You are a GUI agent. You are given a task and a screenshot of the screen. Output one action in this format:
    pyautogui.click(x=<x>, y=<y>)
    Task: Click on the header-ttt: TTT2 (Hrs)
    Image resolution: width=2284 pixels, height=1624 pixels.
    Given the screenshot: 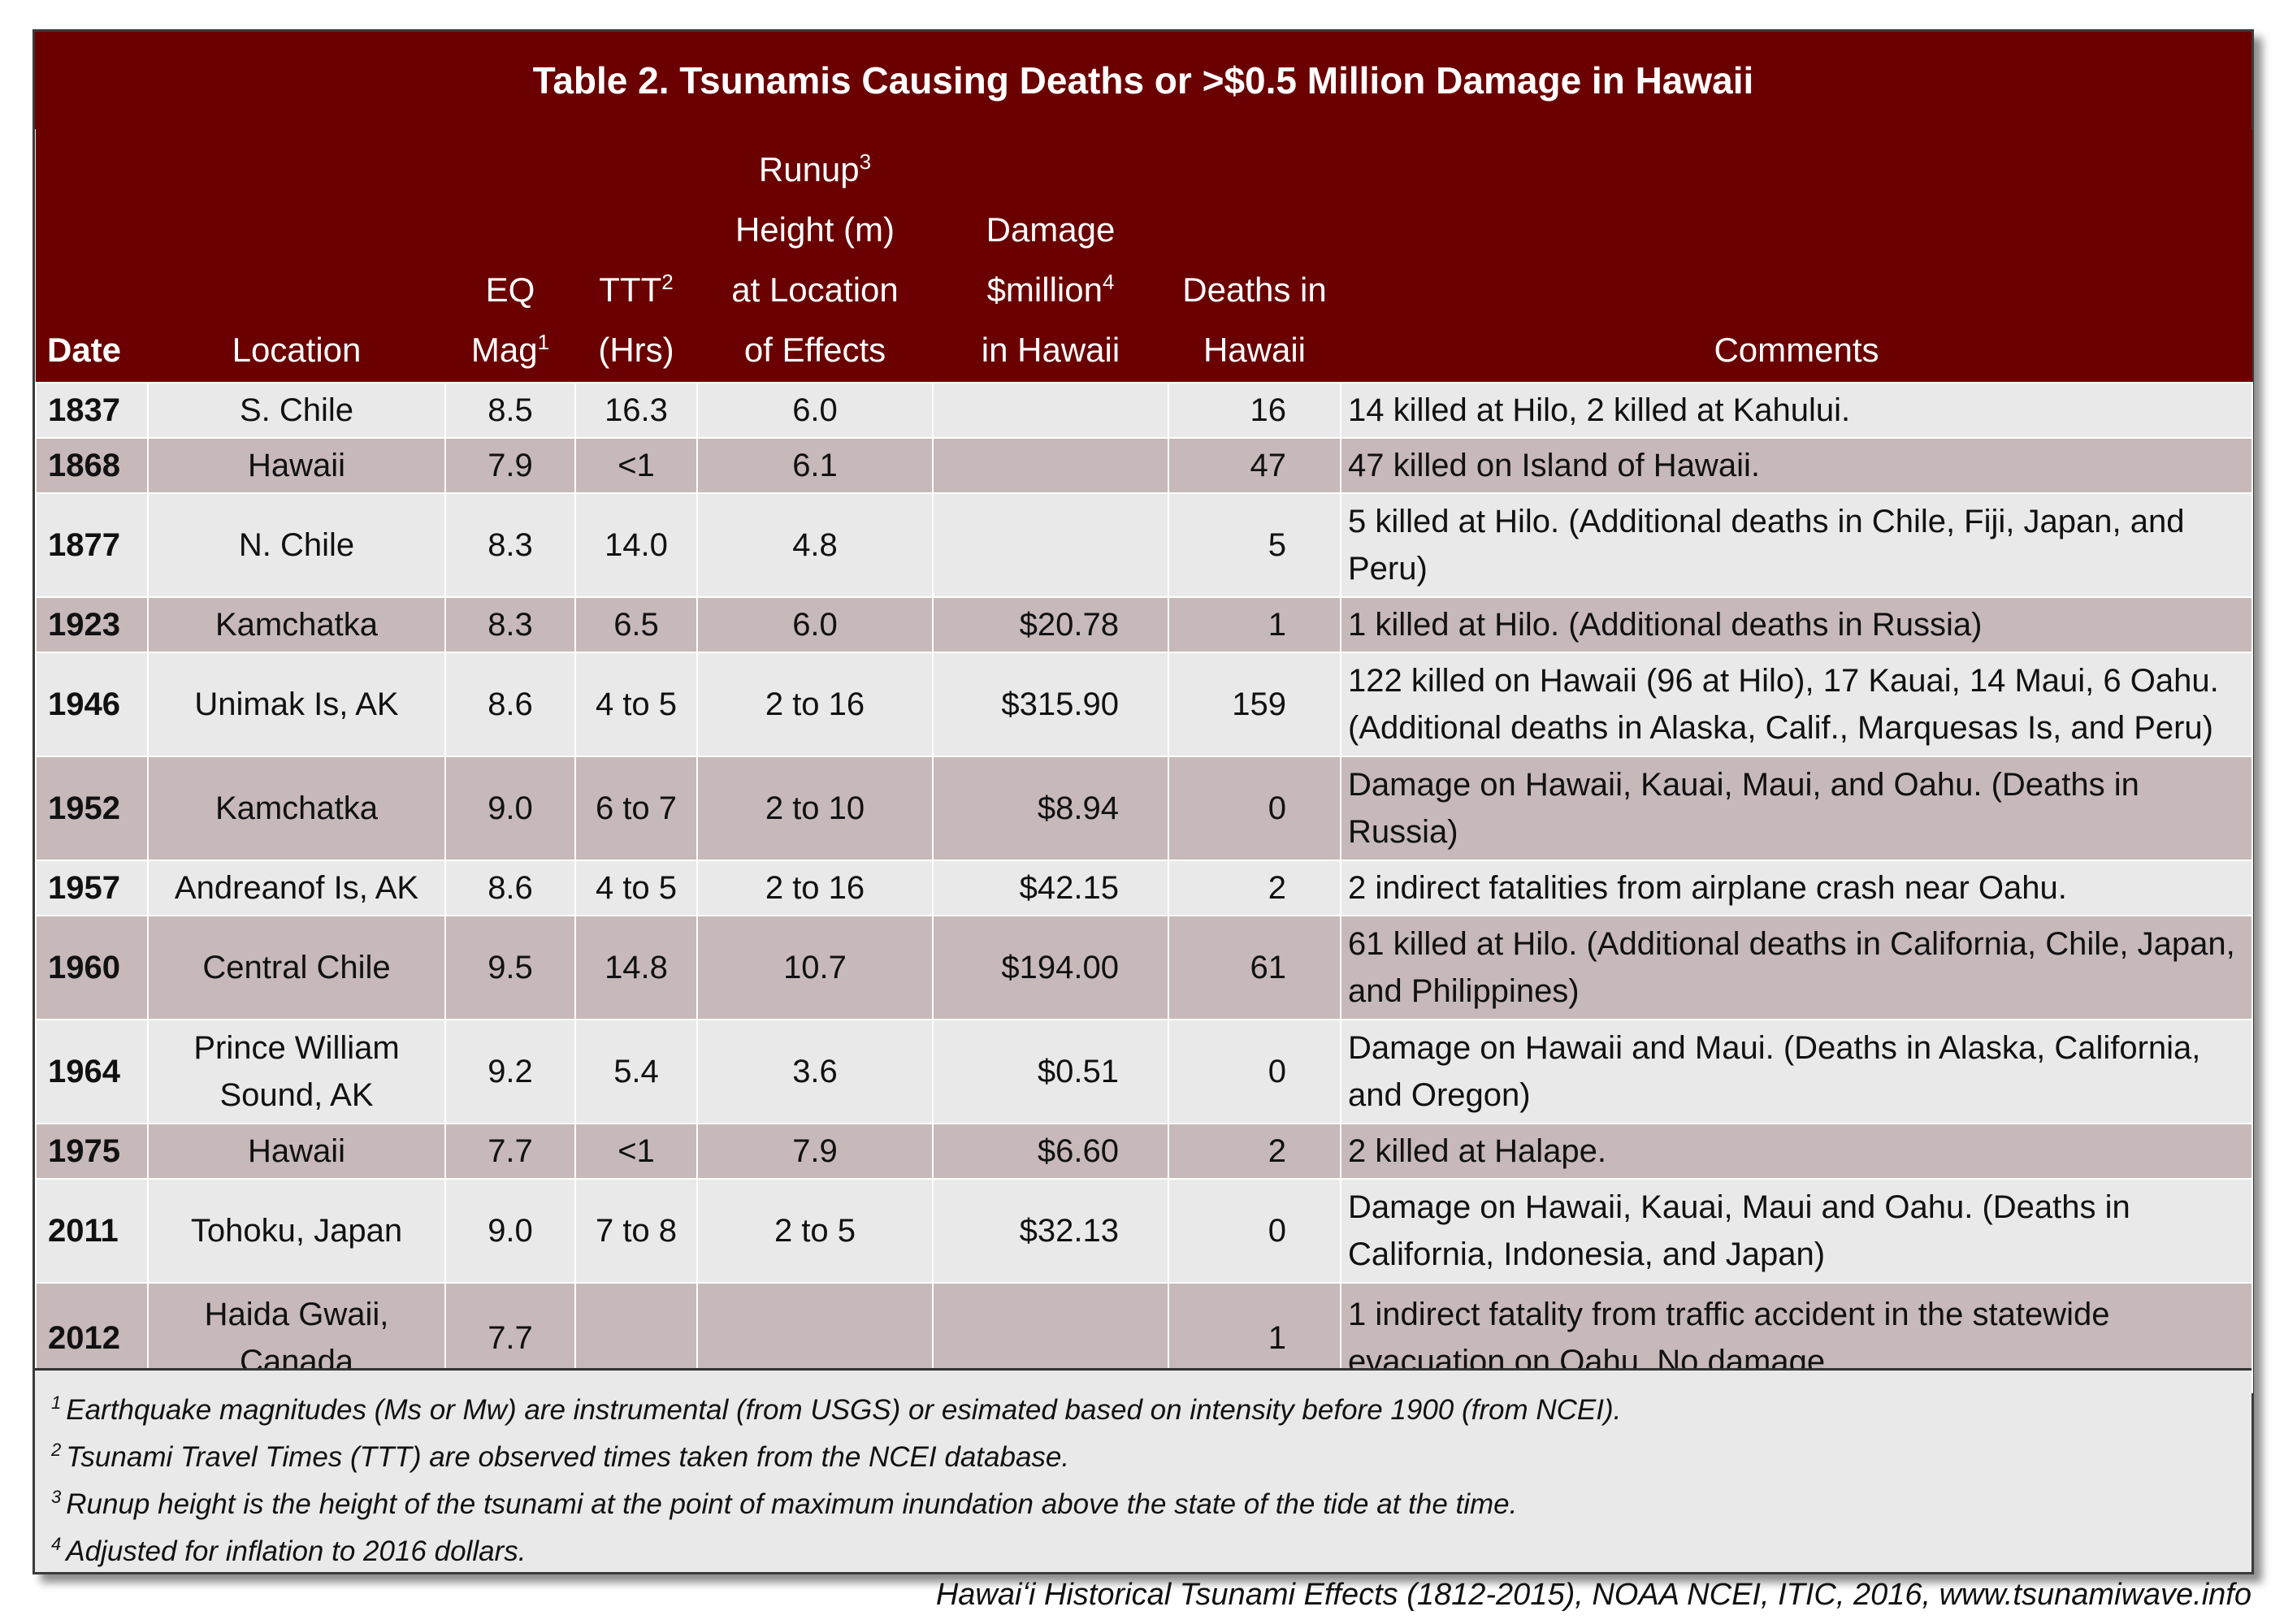 What is the action you would take?
    pyautogui.click(x=636, y=256)
    